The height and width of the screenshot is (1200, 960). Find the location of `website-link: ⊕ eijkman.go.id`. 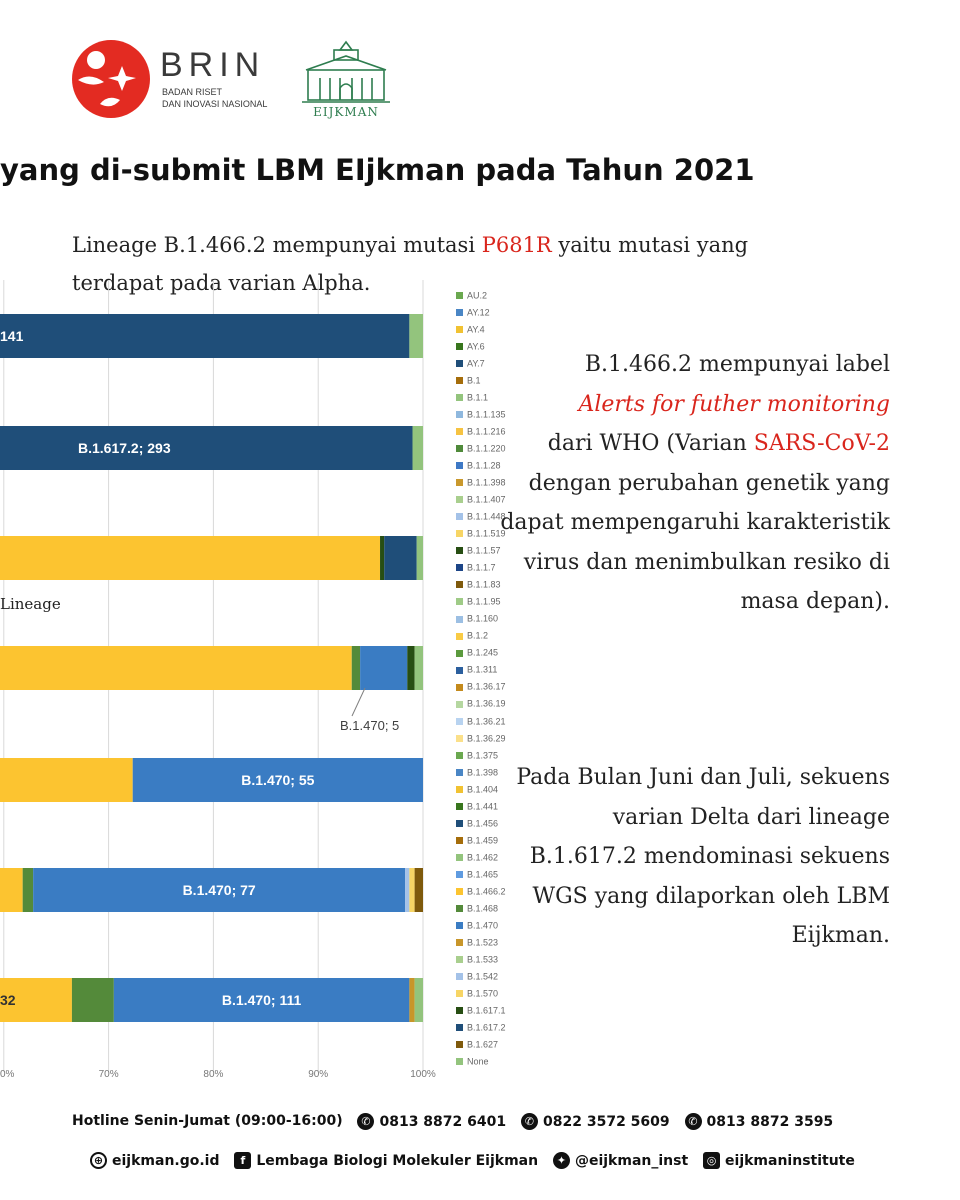

website-link: ⊕ eijkman.go.id is located at coordinates (155, 1160).